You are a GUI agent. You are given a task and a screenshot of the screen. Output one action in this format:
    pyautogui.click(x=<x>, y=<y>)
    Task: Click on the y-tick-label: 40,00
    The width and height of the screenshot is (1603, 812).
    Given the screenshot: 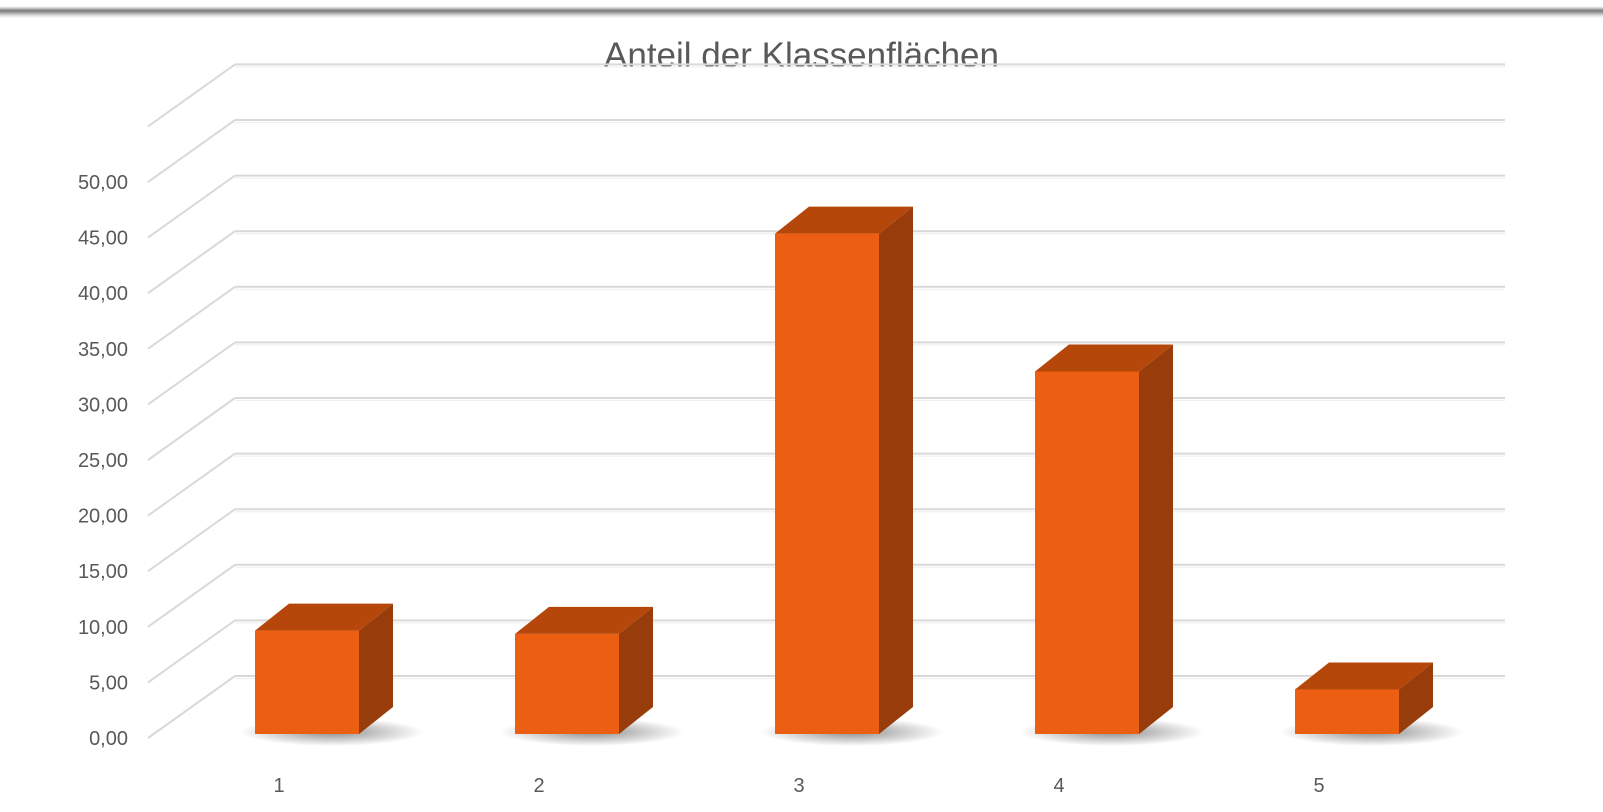 What is the action you would take?
    pyautogui.click(x=103, y=294)
    